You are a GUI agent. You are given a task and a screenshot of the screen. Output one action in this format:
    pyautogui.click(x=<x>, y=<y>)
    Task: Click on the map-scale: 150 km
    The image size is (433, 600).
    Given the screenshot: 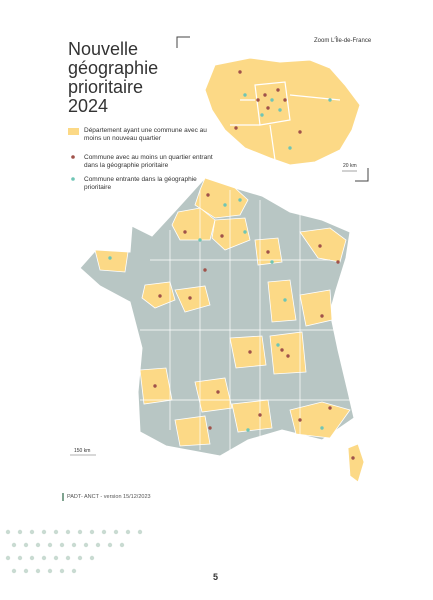 What is the action you would take?
    pyautogui.click(x=82, y=451)
    